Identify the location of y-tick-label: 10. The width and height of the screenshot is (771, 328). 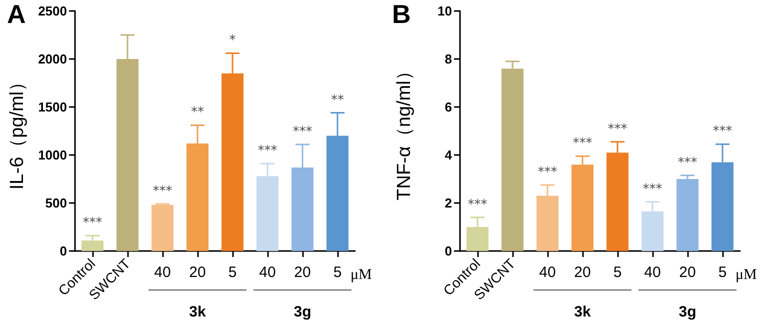
(445, 11).